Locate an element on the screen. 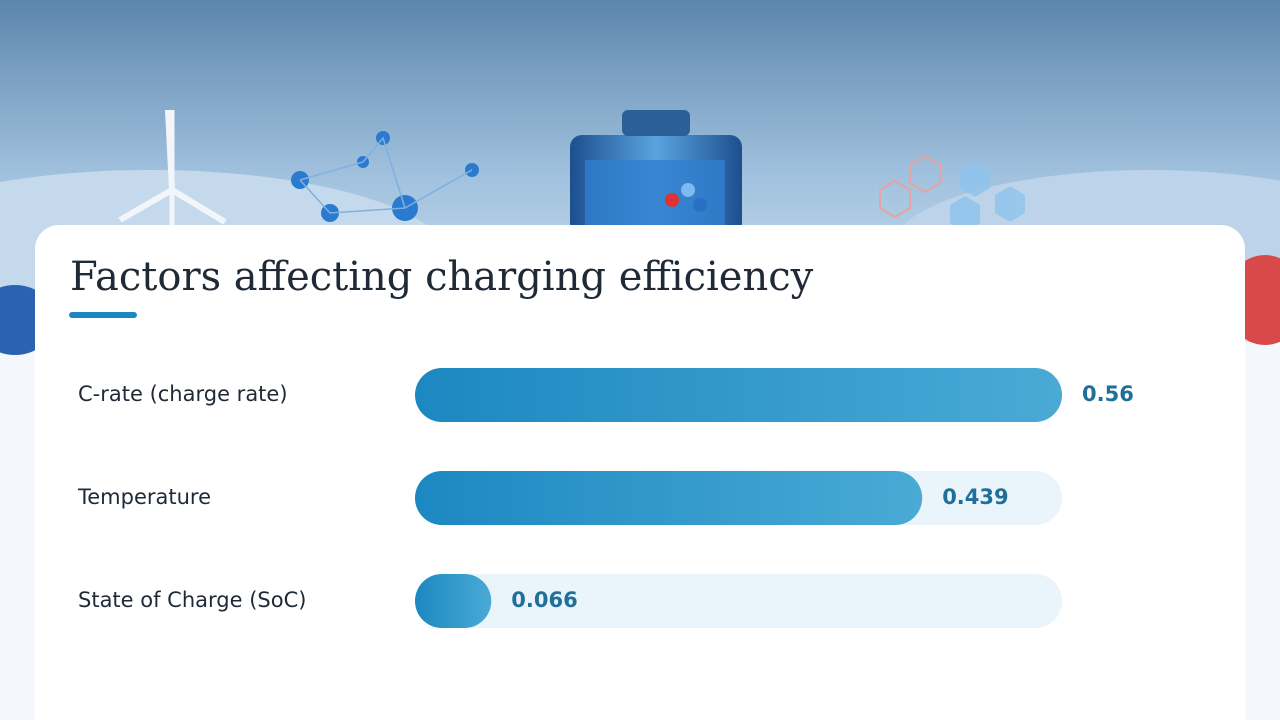  value-label: 0.56 is located at coordinates (1108, 394).